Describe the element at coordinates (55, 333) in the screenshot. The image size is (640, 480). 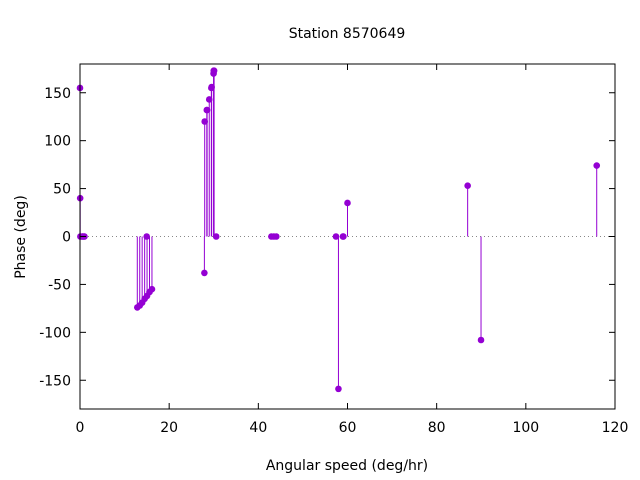
I see `y-tick-label: -100` at that location.